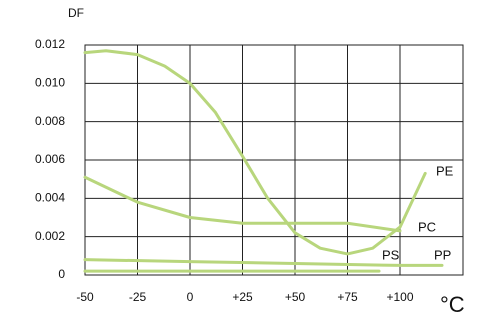 The height and width of the screenshot is (321, 486). What do you see at coordinates (190, 297) in the screenshot?
I see `x-tick-label: 0` at bounding box center [190, 297].